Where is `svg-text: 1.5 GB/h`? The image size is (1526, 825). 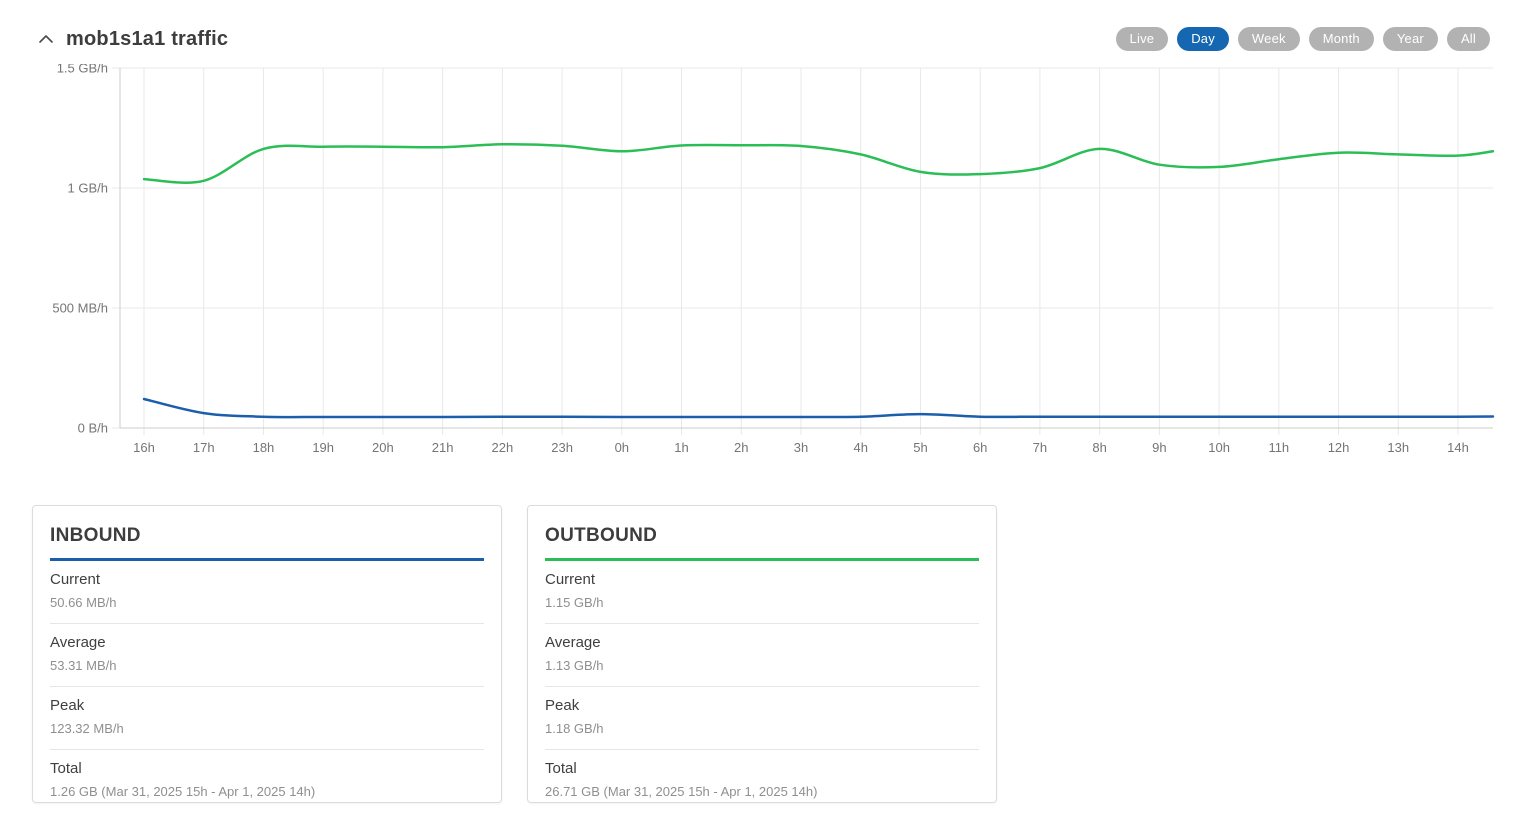 svg-text: 1.5 GB/h is located at coordinates (82, 70).